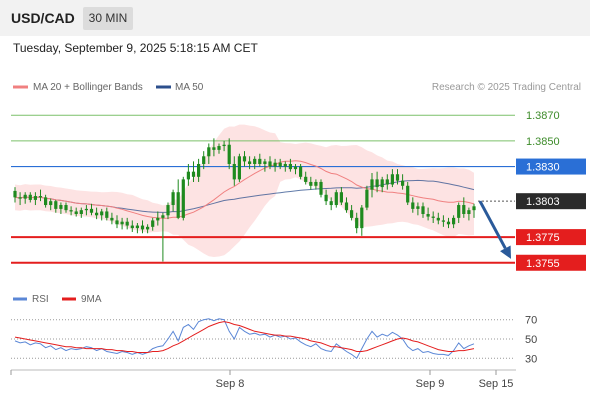 The width and height of the screenshot is (590, 400). I want to click on timeframe-button: 30 MIN, so click(108, 18).